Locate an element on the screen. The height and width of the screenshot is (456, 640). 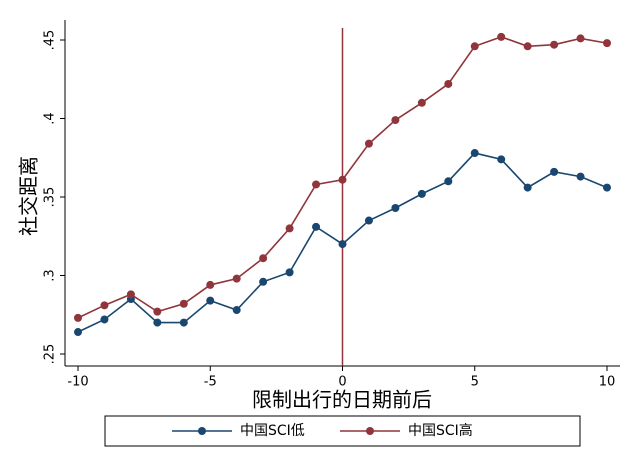
y-tick-label: .4 is located at coordinates (50, 118).